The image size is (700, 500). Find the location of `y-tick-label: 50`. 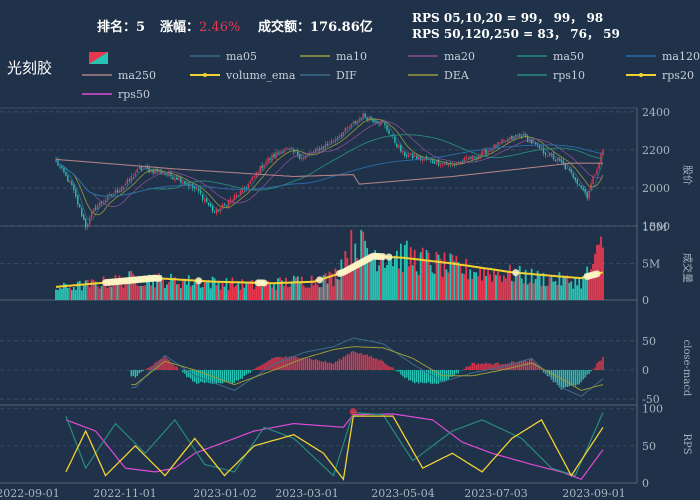

y-tick-label: 50 is located at coordinates (649, 446).